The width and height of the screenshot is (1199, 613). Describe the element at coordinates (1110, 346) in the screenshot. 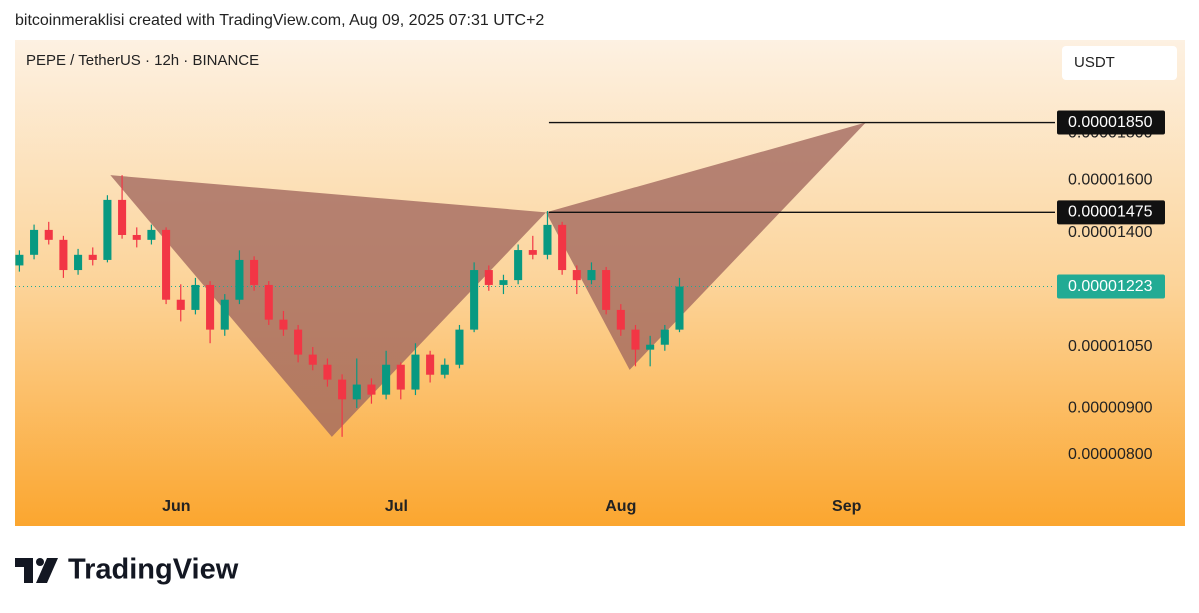

I see `y-tick-label: 0.00001050` at that location.